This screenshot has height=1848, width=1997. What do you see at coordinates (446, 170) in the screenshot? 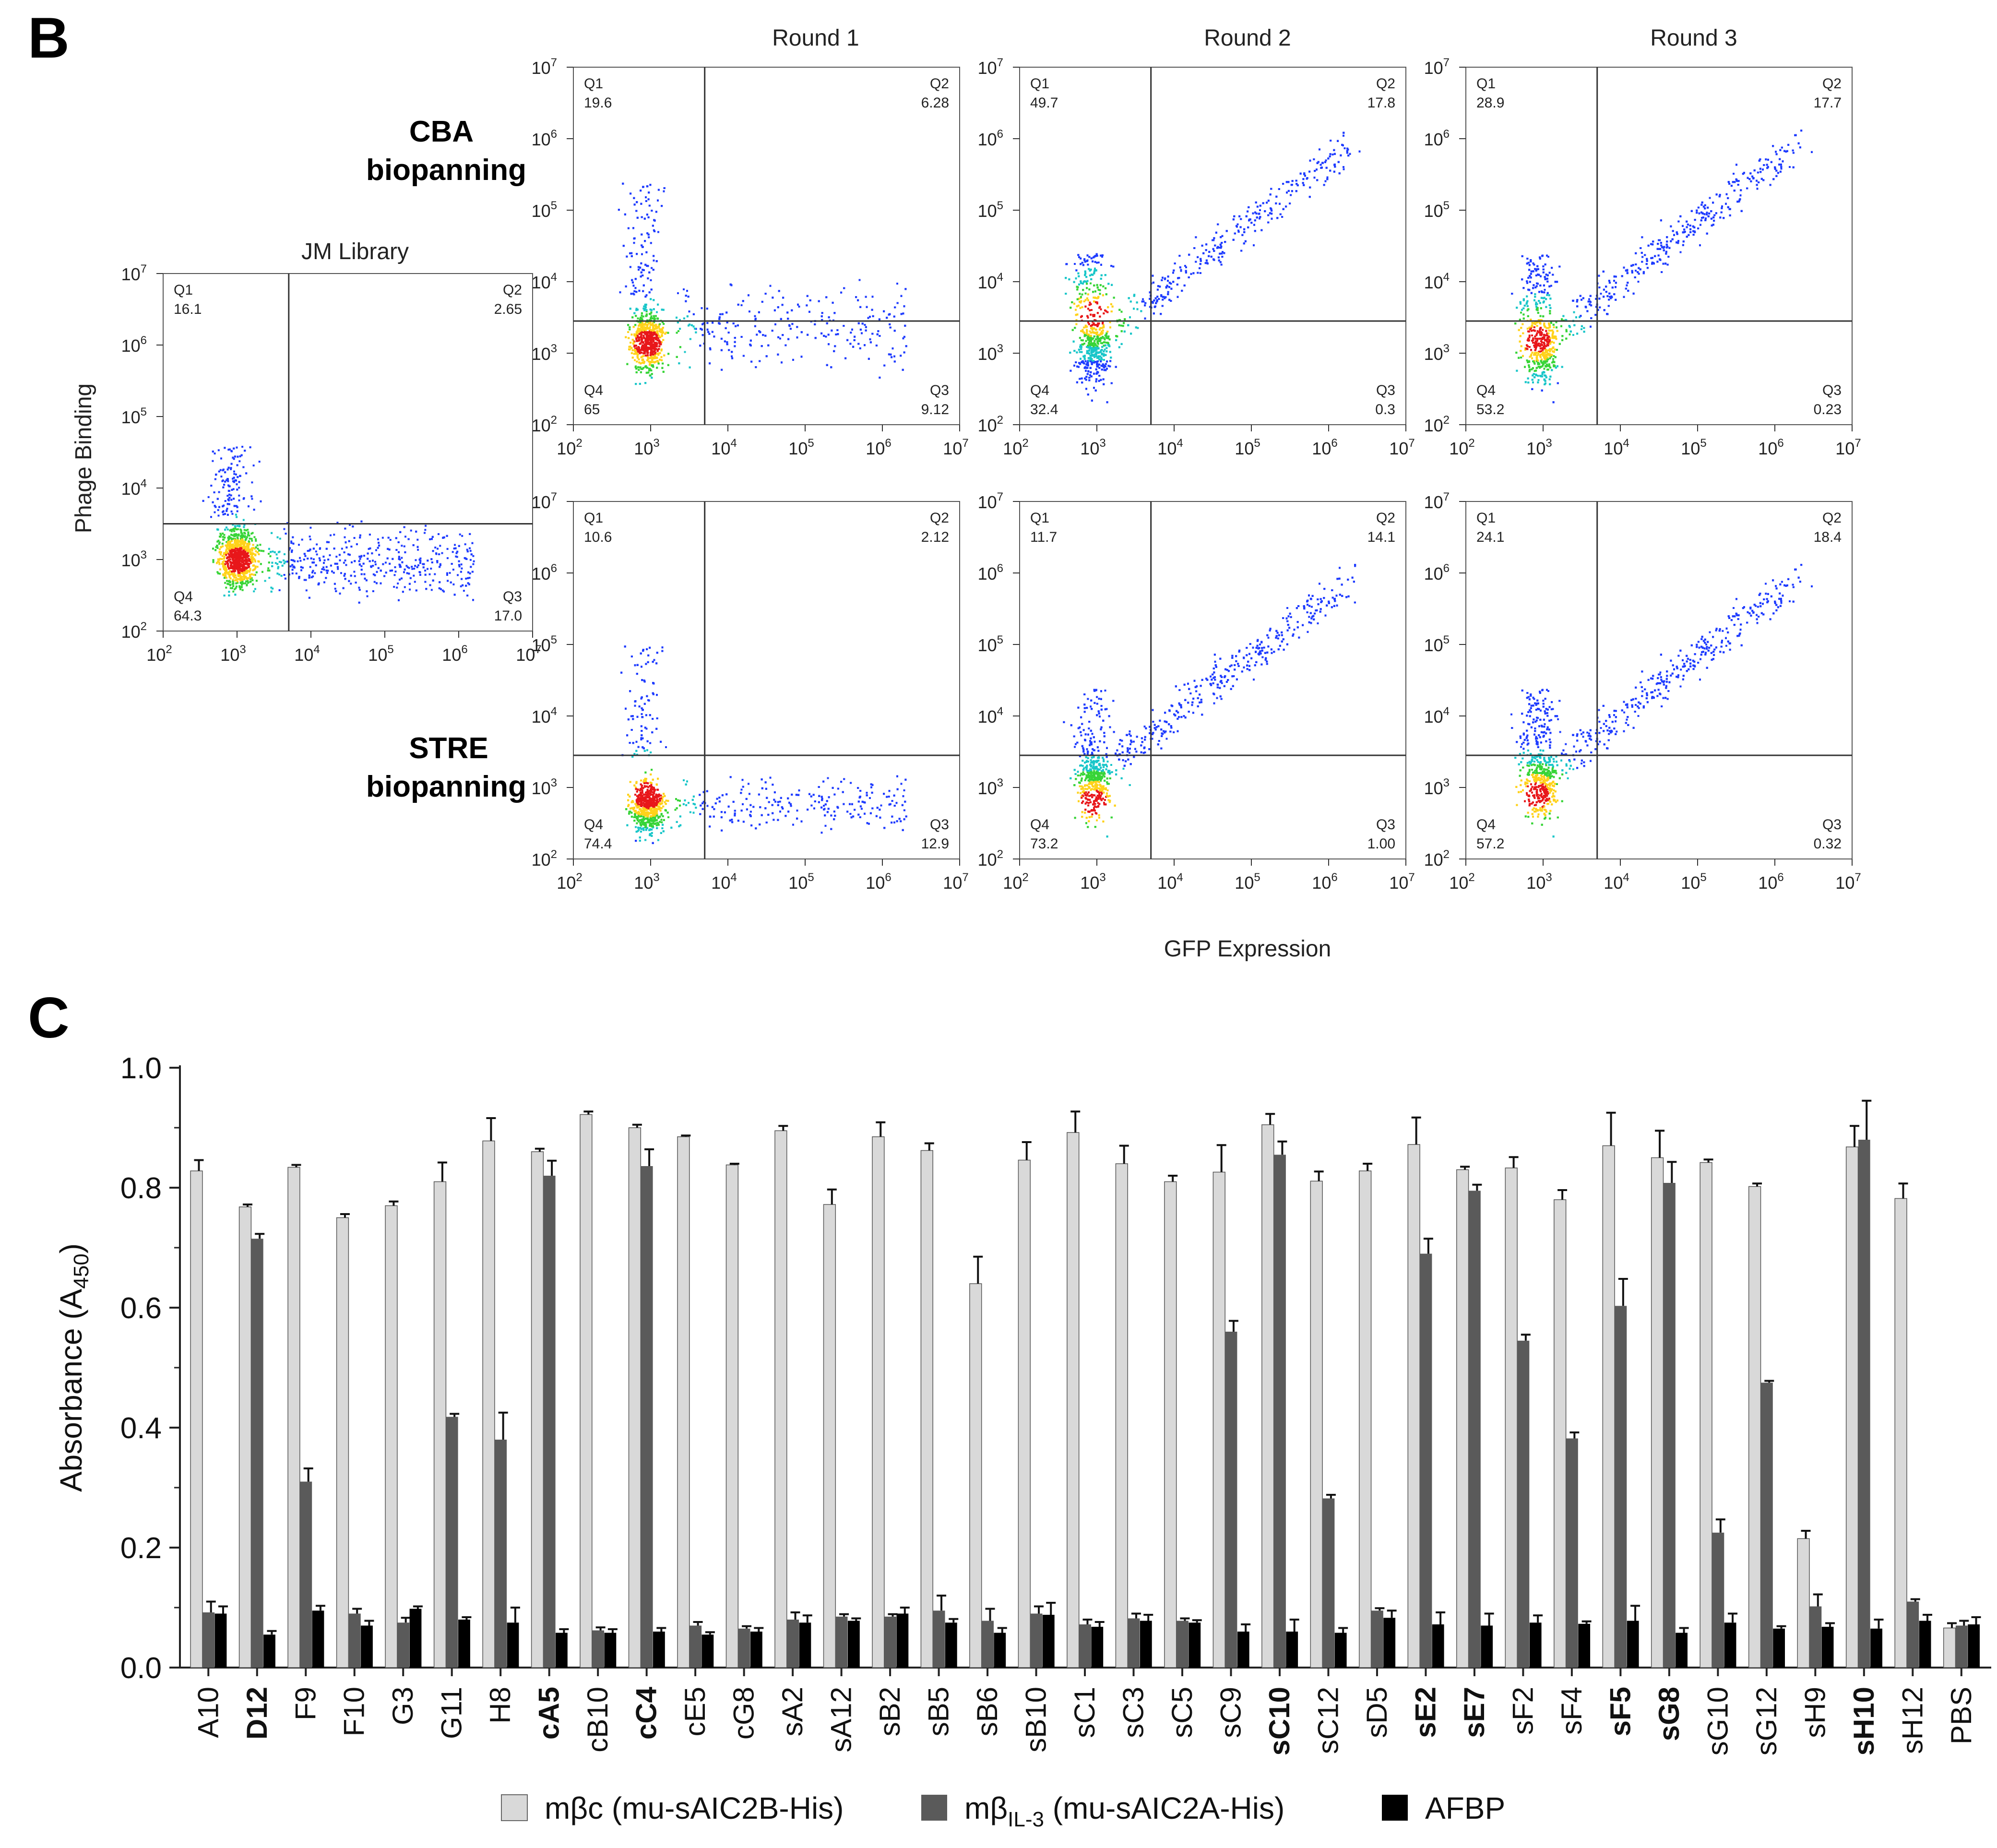
I see `row-label-cba-line2: biopanning` at bounding box center [446, 170].